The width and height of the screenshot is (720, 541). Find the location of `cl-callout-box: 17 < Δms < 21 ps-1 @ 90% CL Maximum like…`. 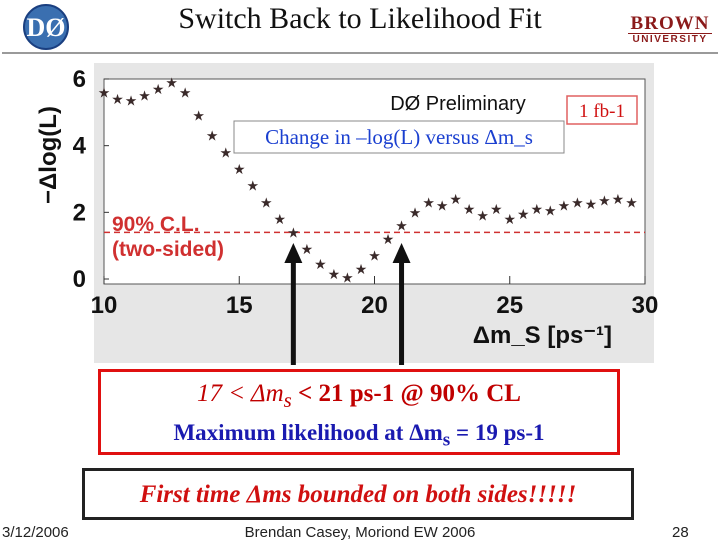

cl-callout-box: 17 < Δms < 21 ps-1 @ 90% CL Maximum like… is located at coordinates (359, 412).